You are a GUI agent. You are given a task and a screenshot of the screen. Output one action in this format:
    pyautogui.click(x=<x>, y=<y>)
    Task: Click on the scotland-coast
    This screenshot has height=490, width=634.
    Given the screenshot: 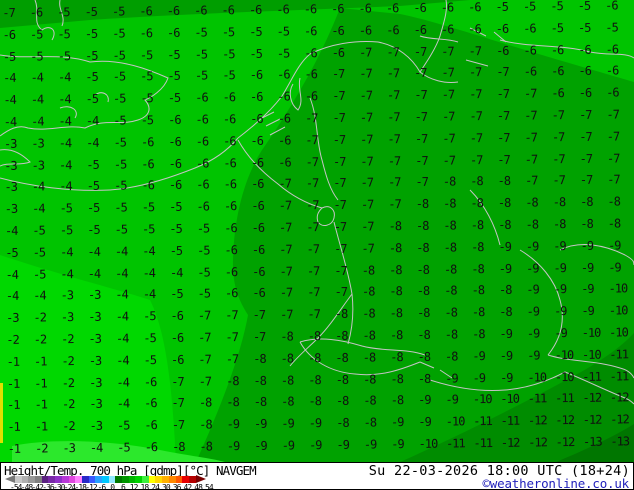 What is the action you would take?
    pyautogui.click(x=49, y=20)
    